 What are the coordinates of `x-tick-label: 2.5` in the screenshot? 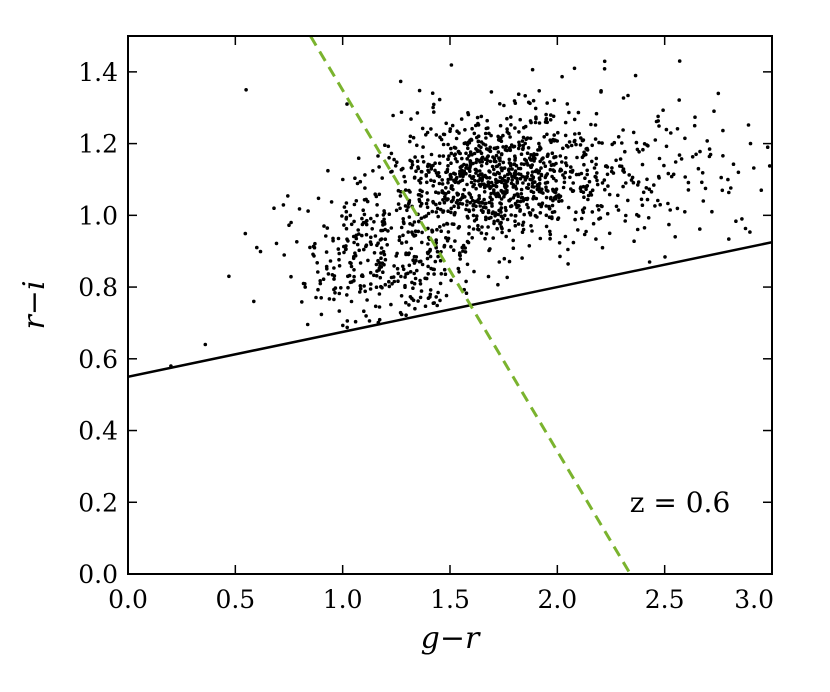 It's located at (665, 599).